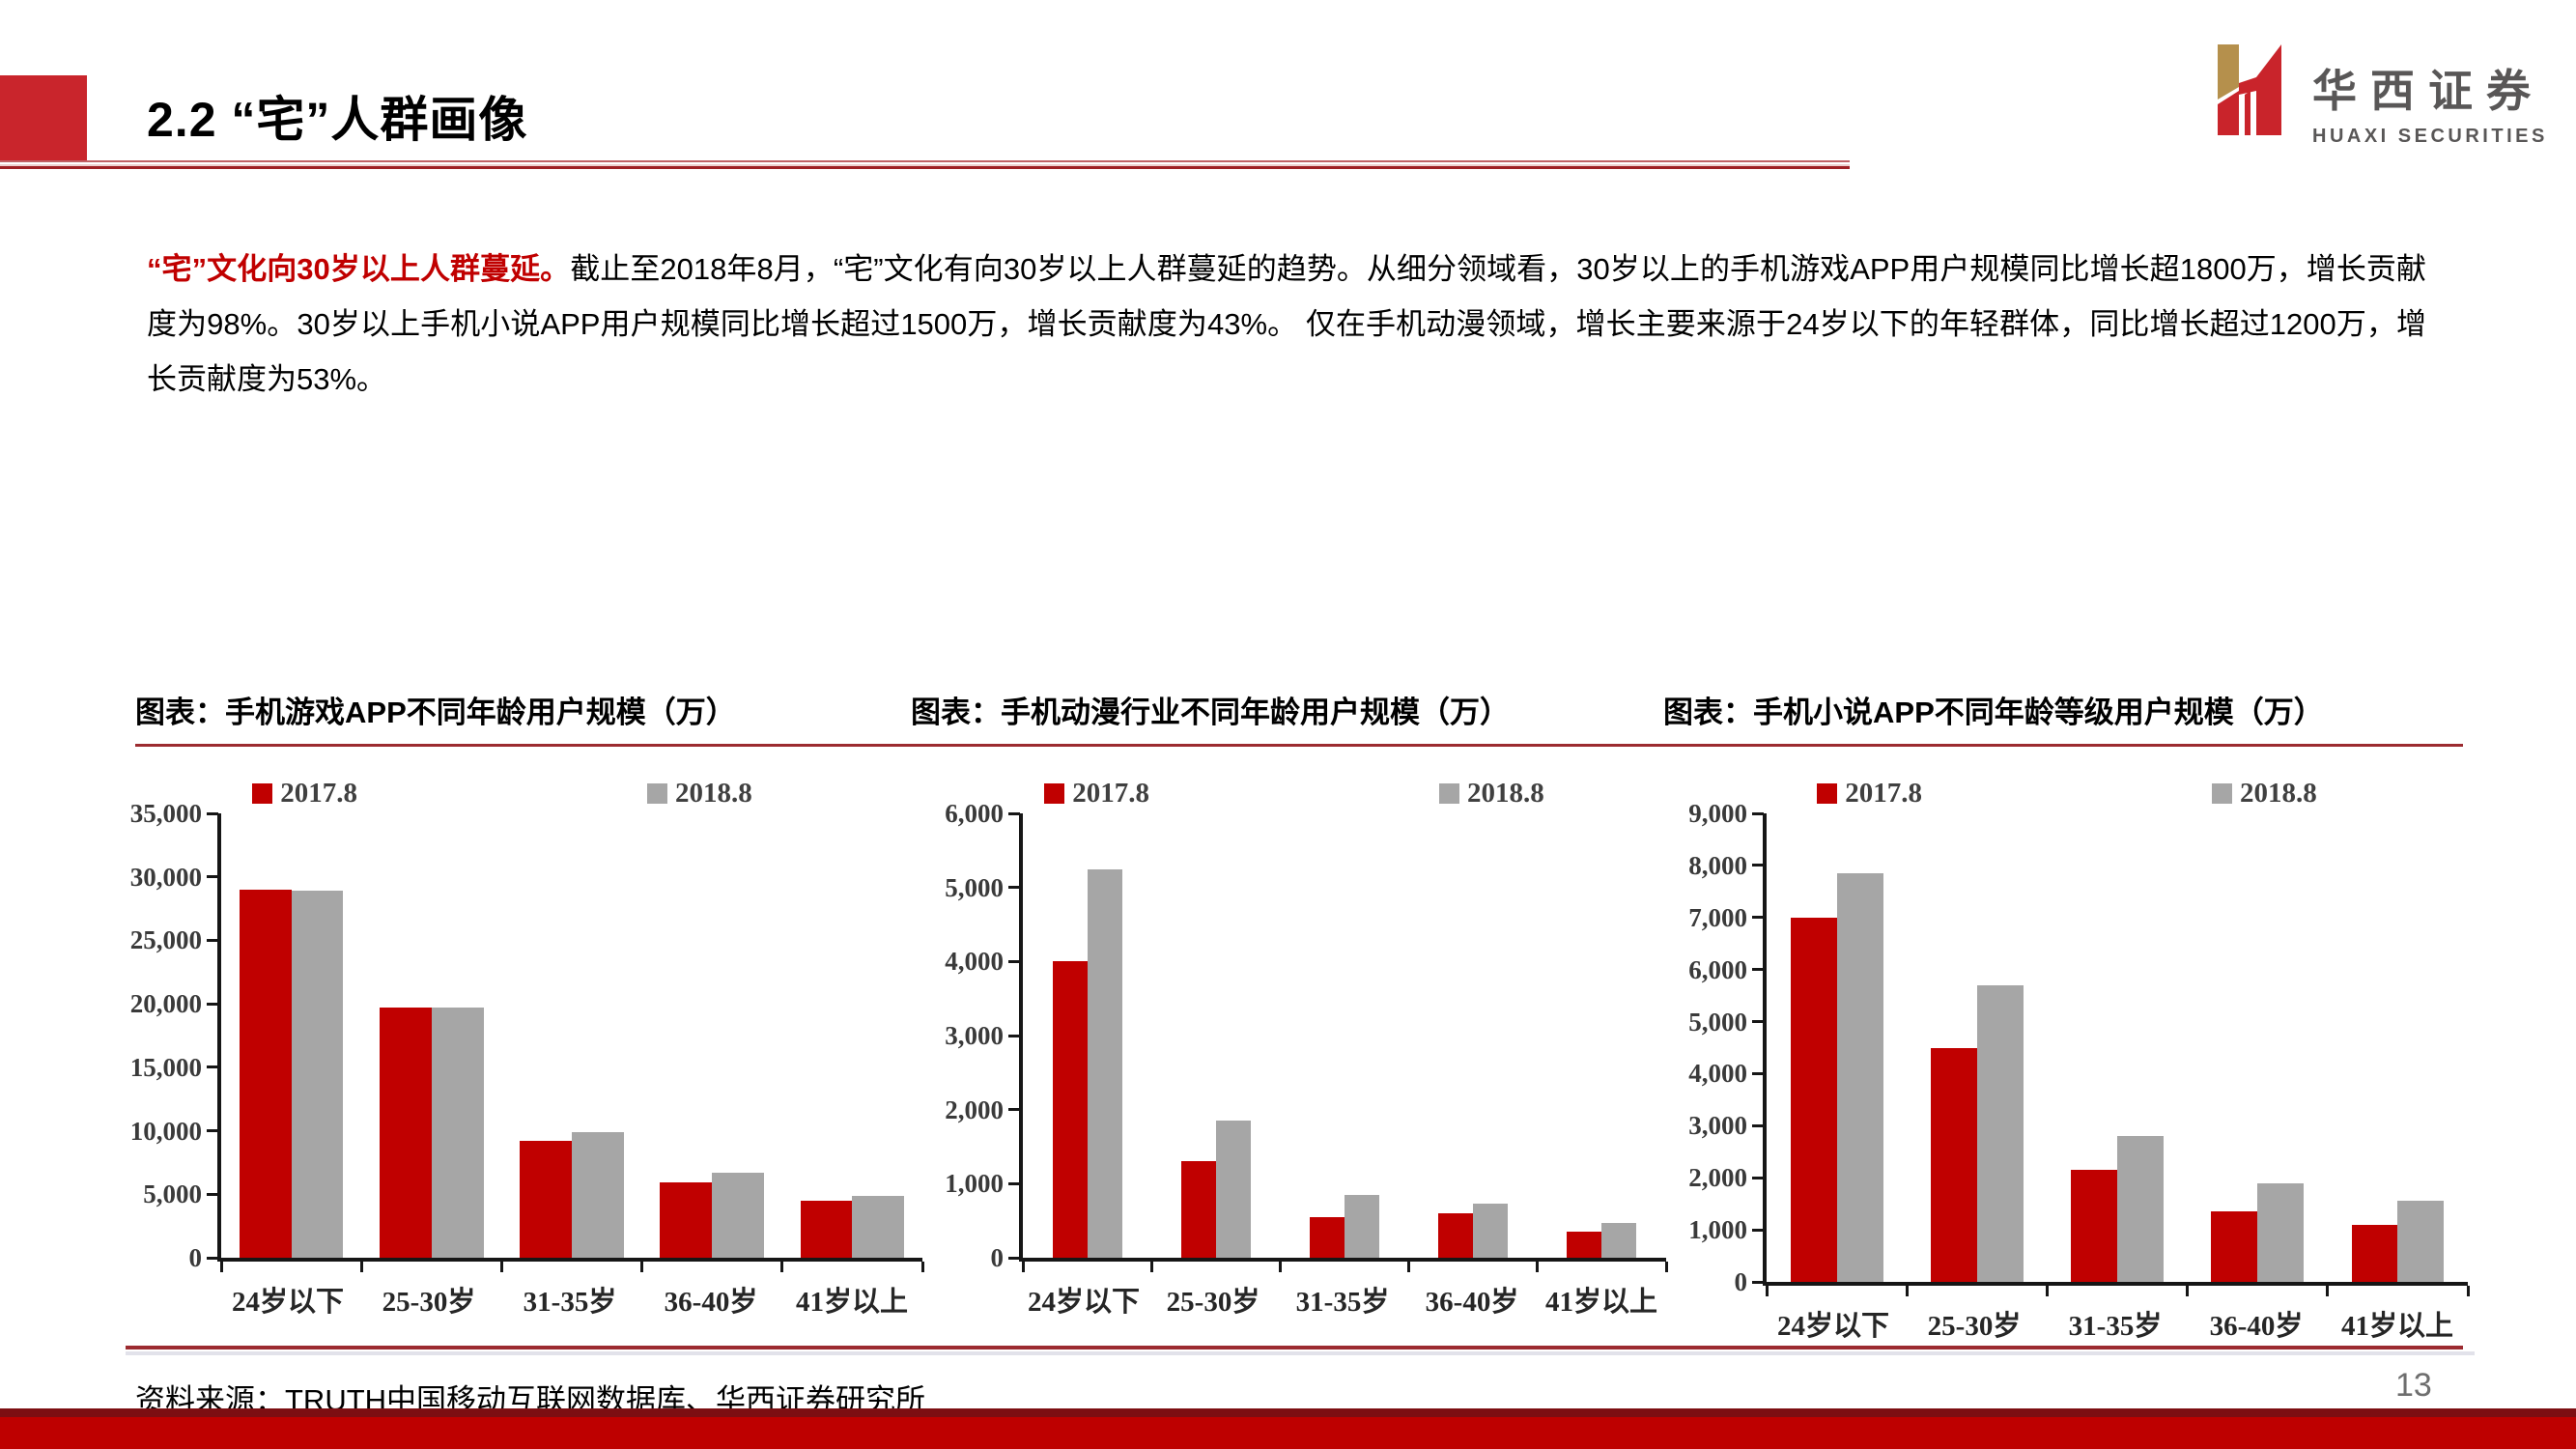 This screenshot has height=1449, width=2576. I want to click on bar-2017.8-41岁以上, so click(2374, 1253).